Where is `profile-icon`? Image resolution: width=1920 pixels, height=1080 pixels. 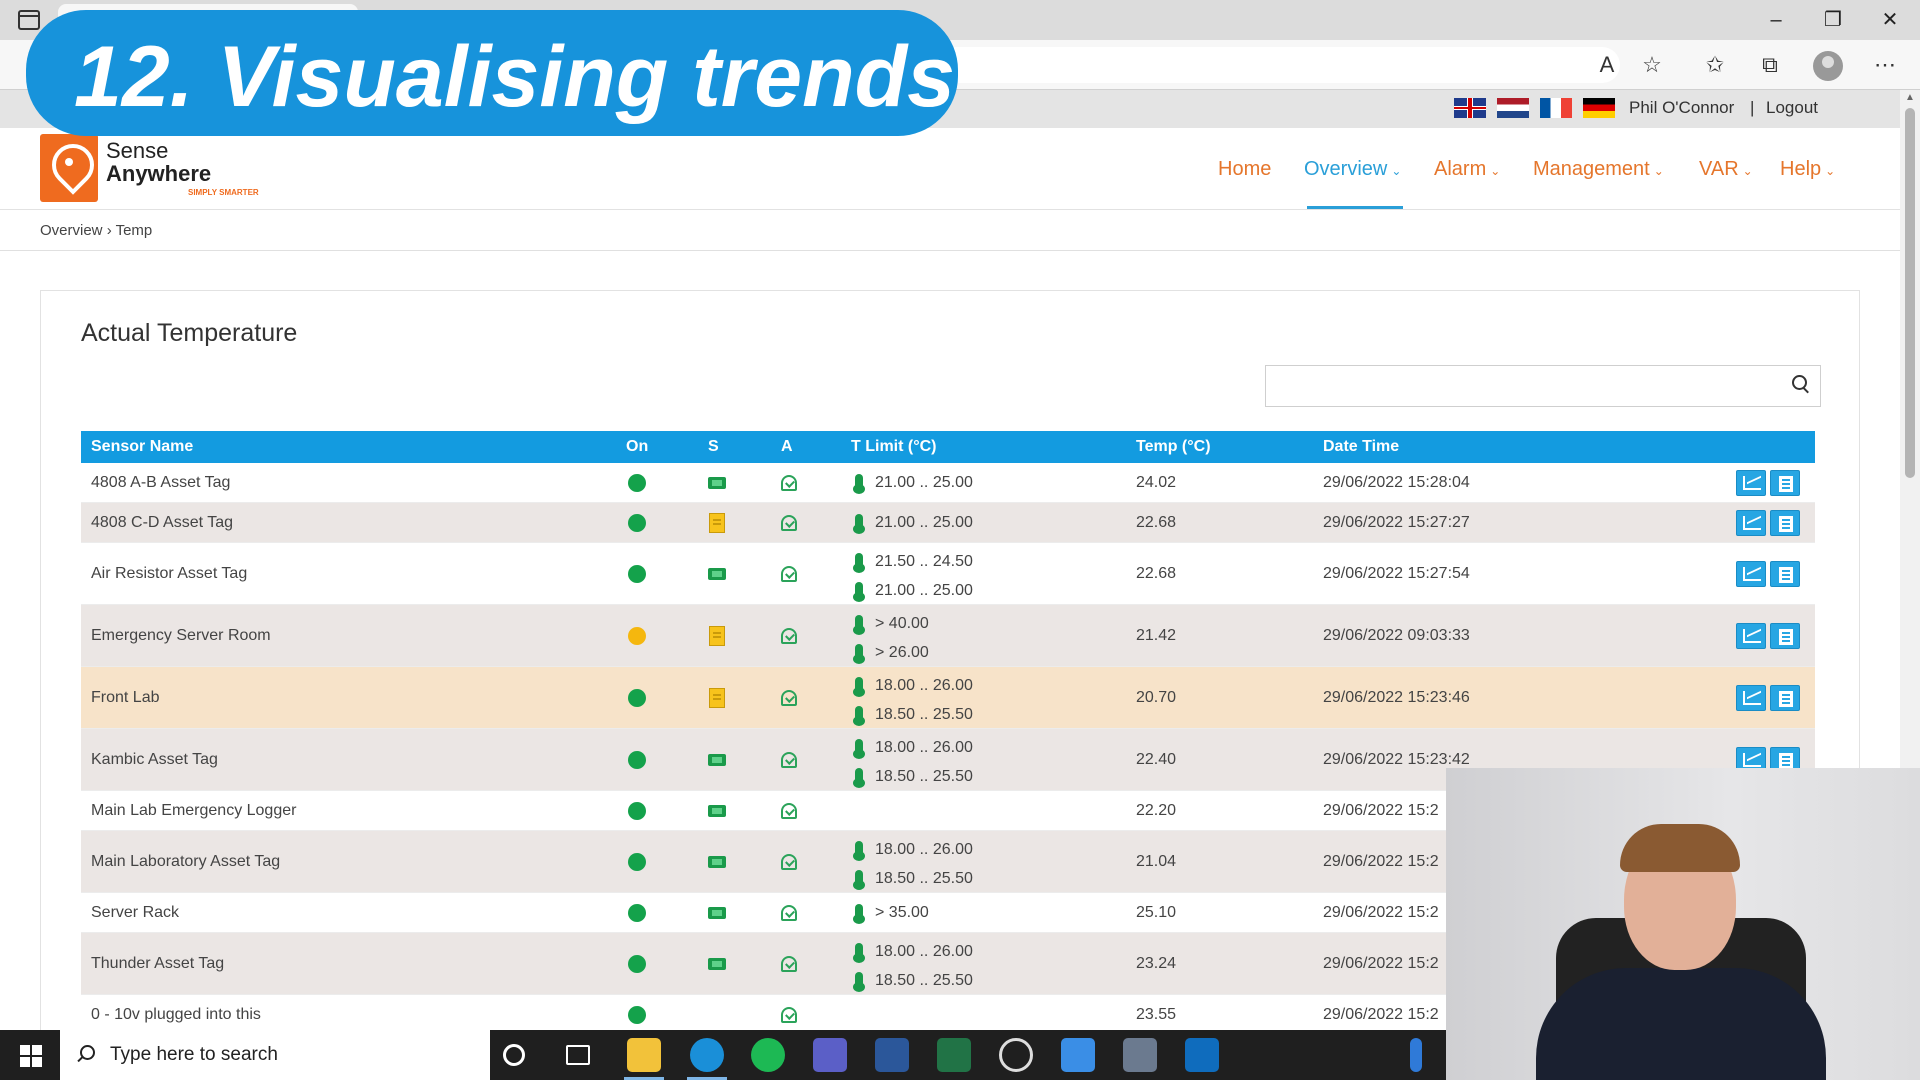
profile-icon is located at coordinates (1828, 66).